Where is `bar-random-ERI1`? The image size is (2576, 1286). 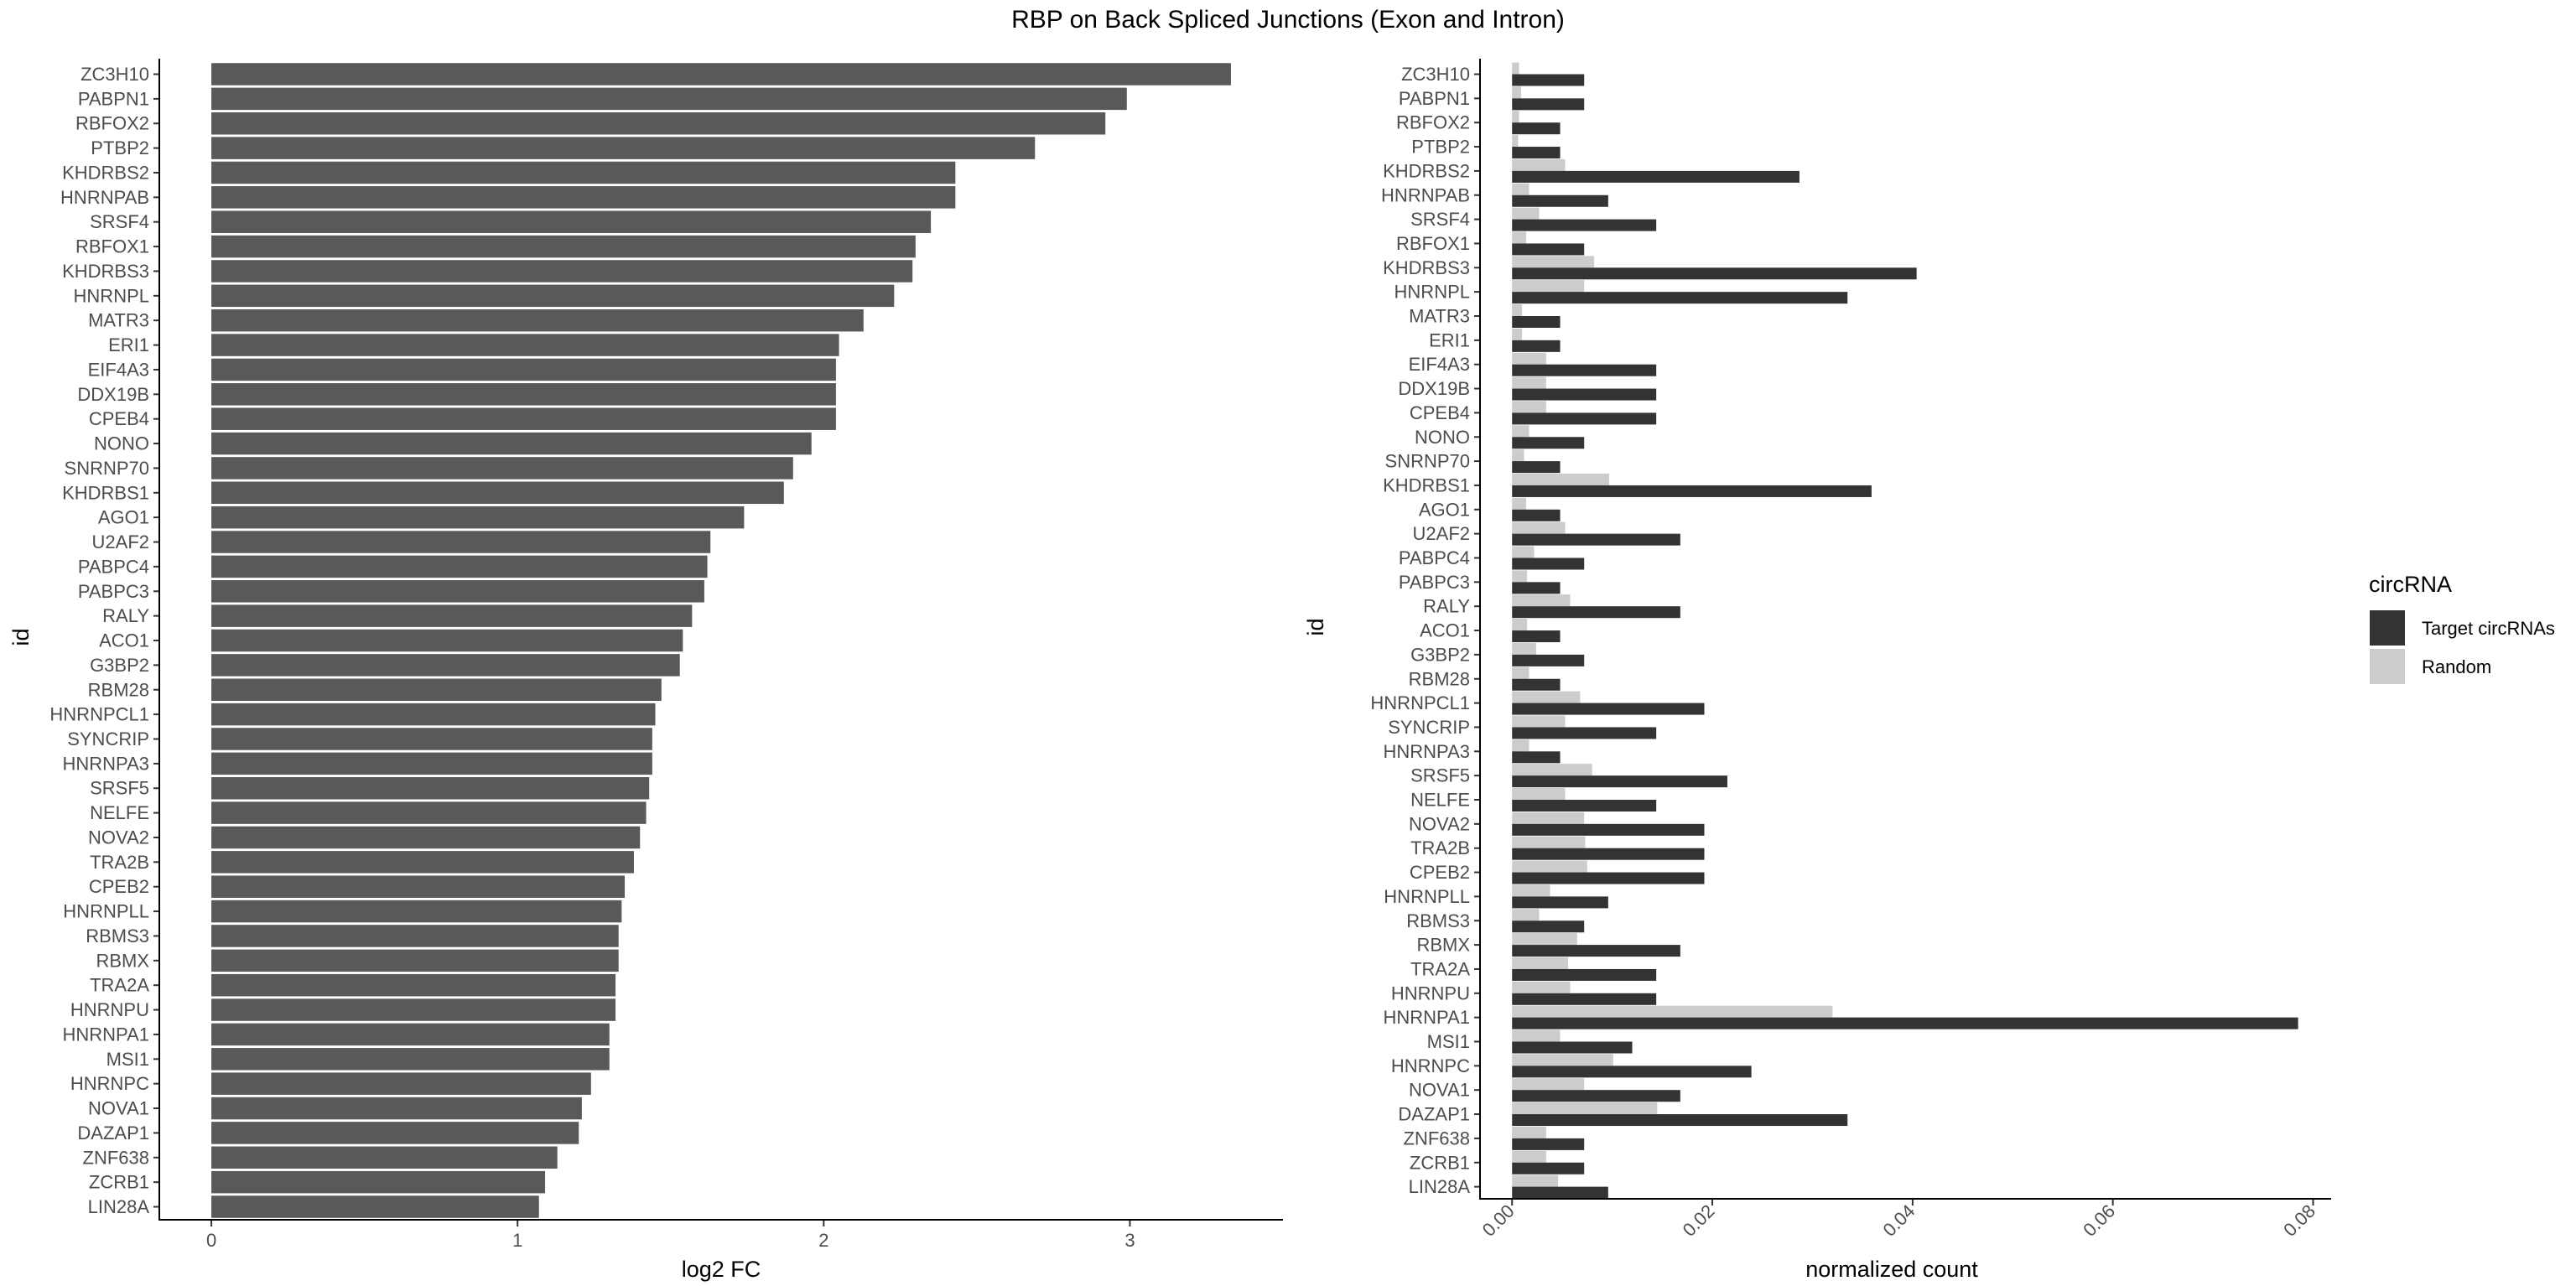
bar-random-ERI1 is located at coordinates (1517, 334).